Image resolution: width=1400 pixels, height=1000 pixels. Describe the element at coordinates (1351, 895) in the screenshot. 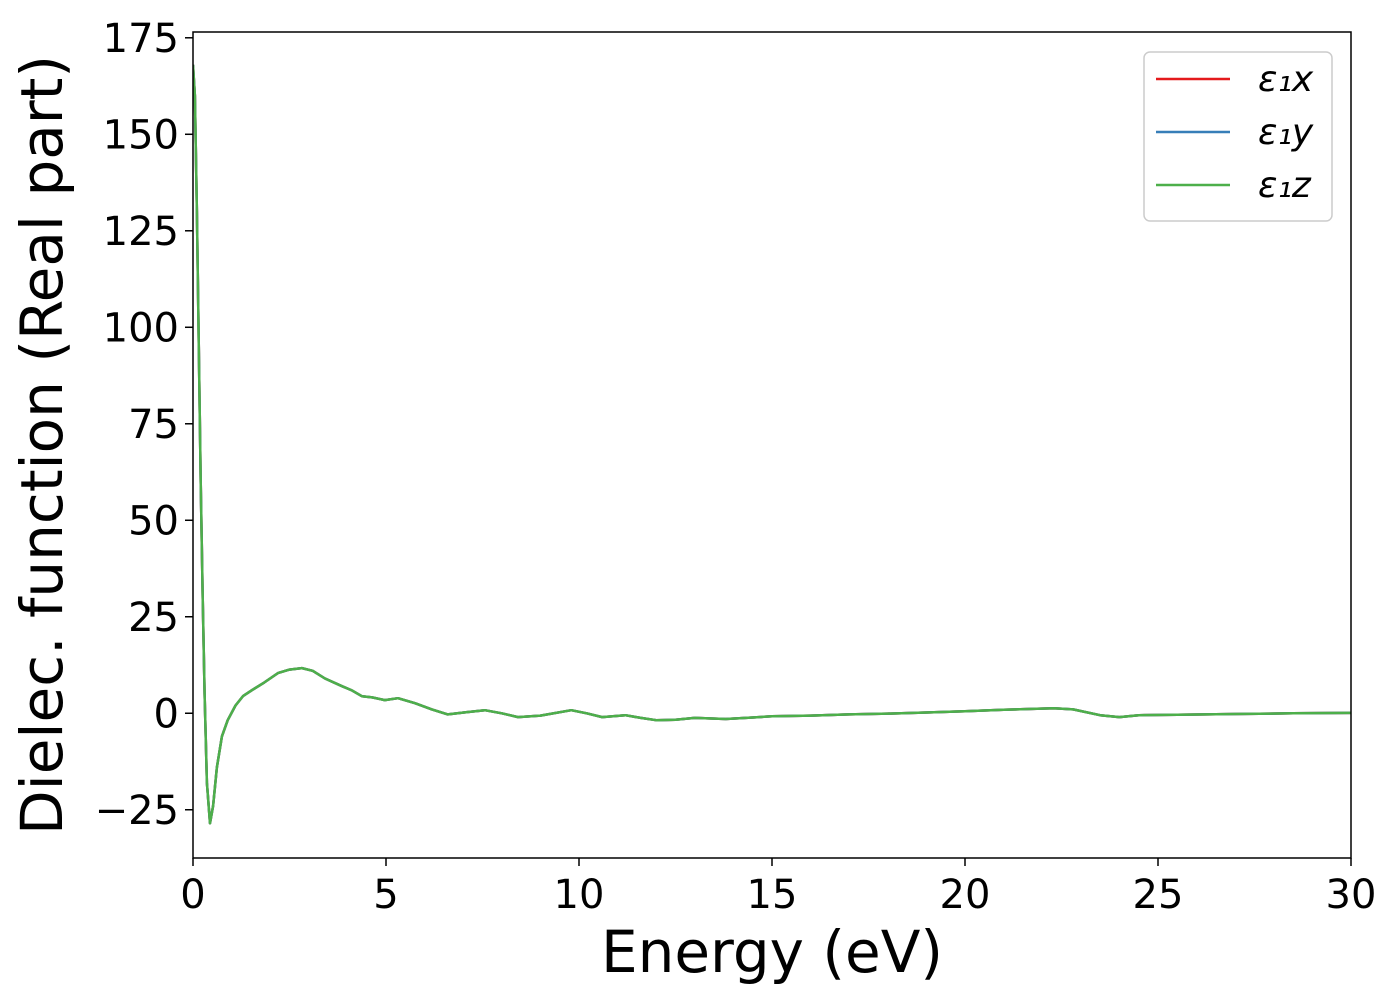

I see `x-tick-label: 30` at that location.